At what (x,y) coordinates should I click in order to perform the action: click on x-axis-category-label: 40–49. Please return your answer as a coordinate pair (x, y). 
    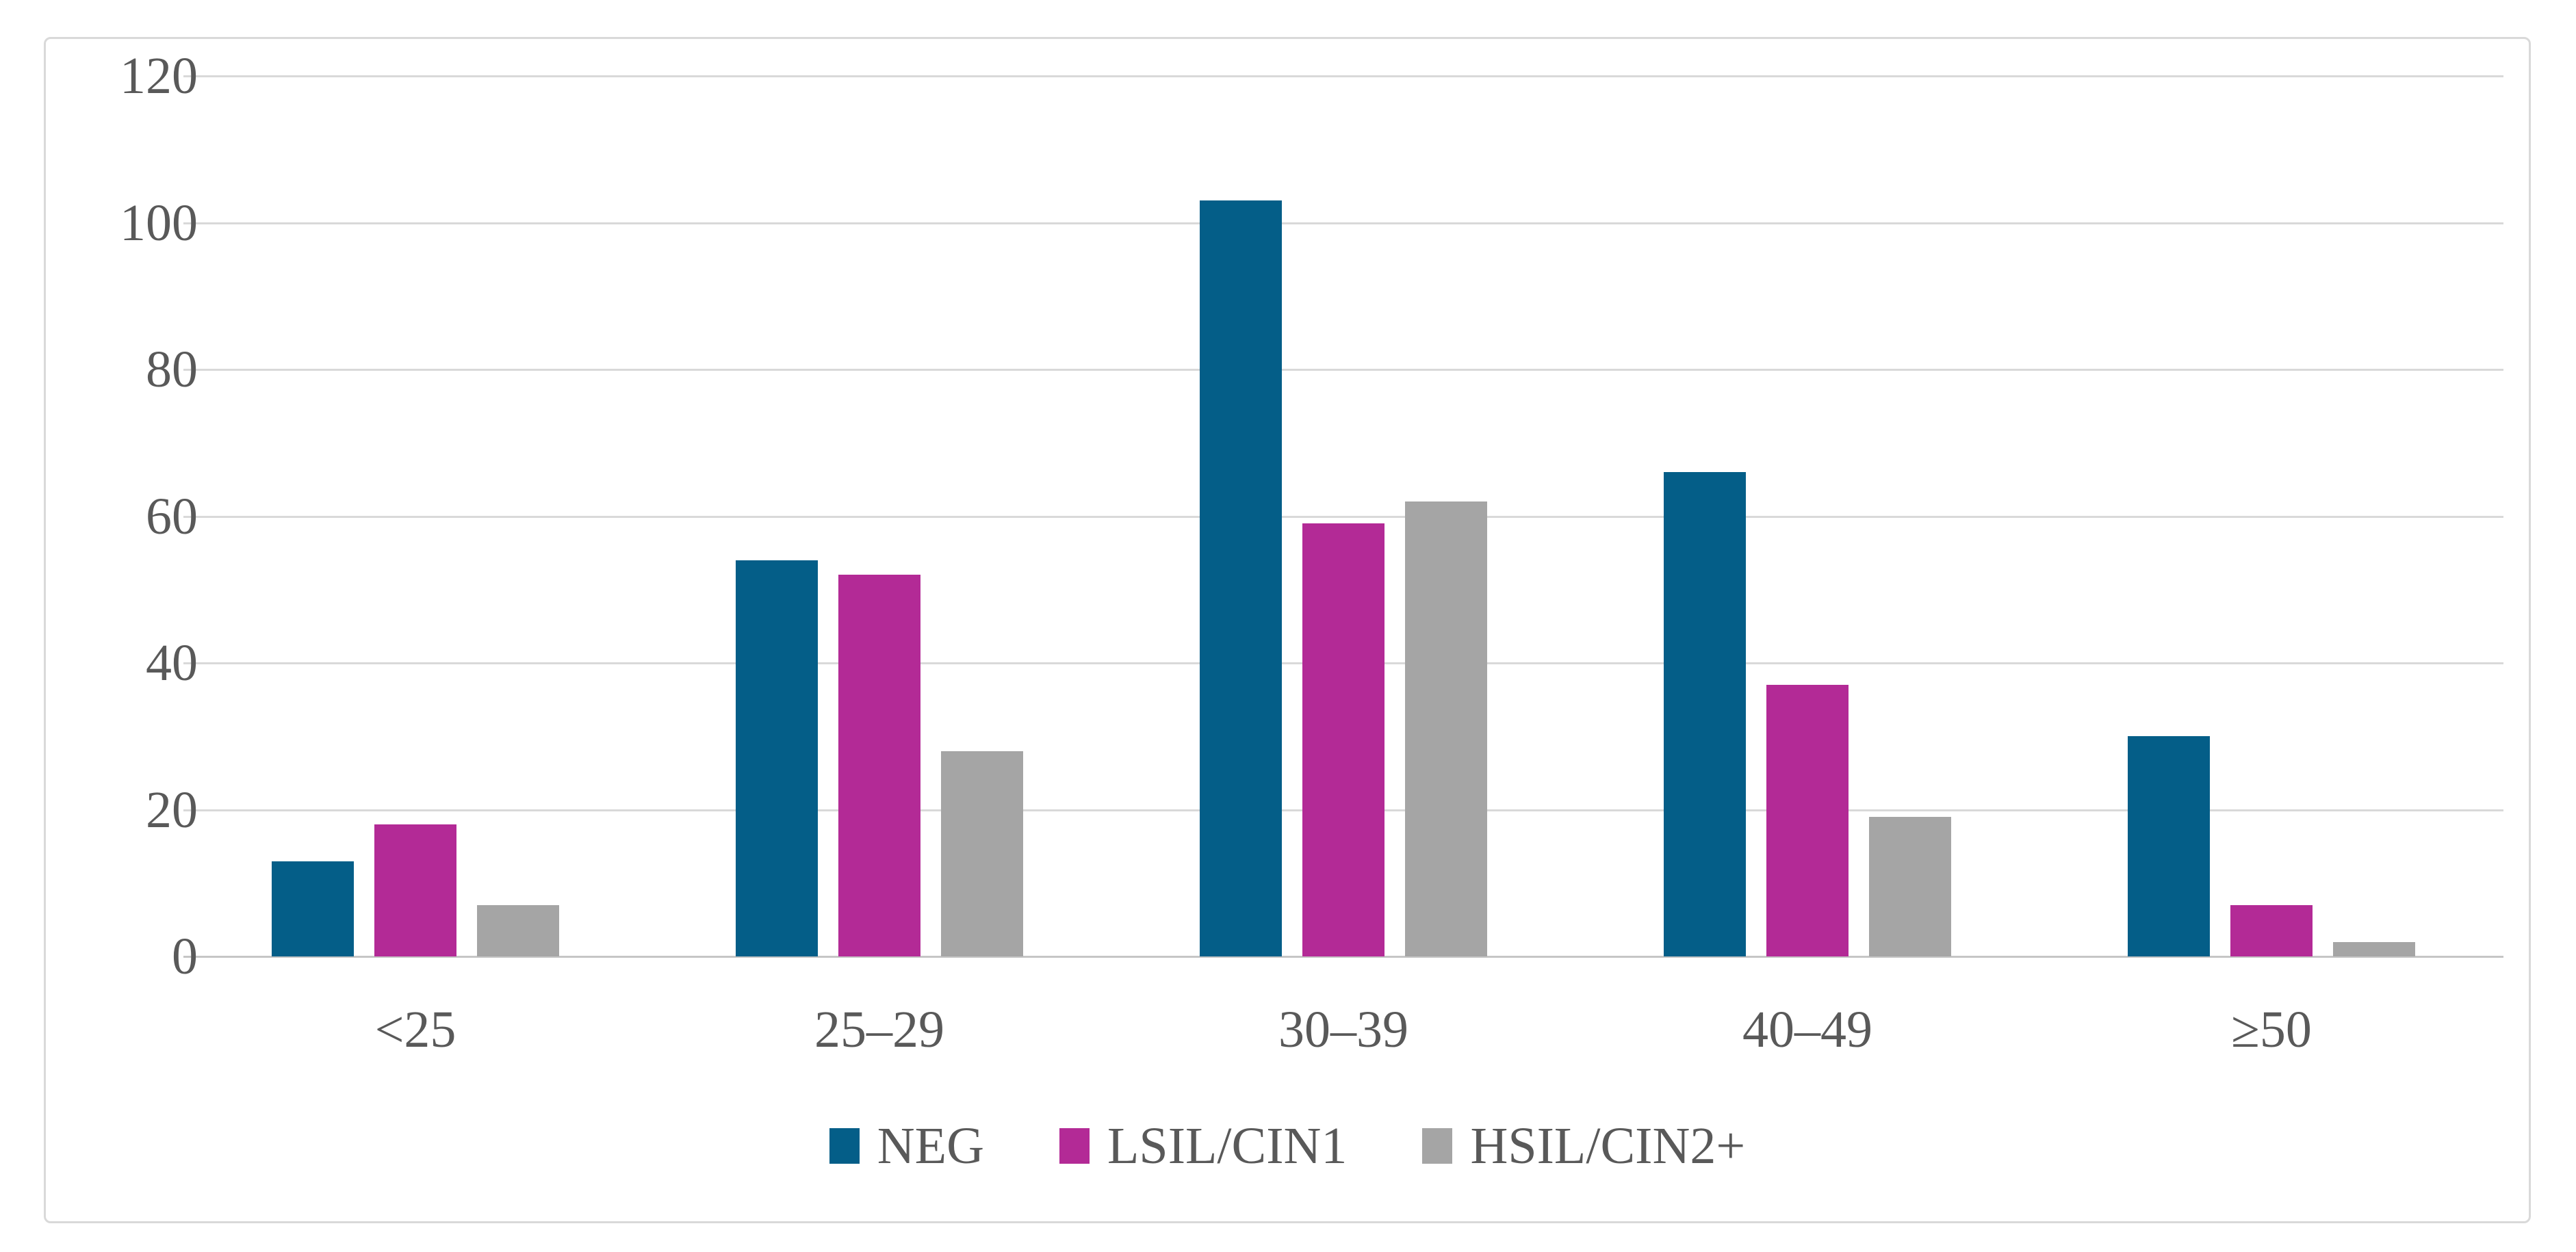
    Looking at the image, I should click on (1807, 1029).